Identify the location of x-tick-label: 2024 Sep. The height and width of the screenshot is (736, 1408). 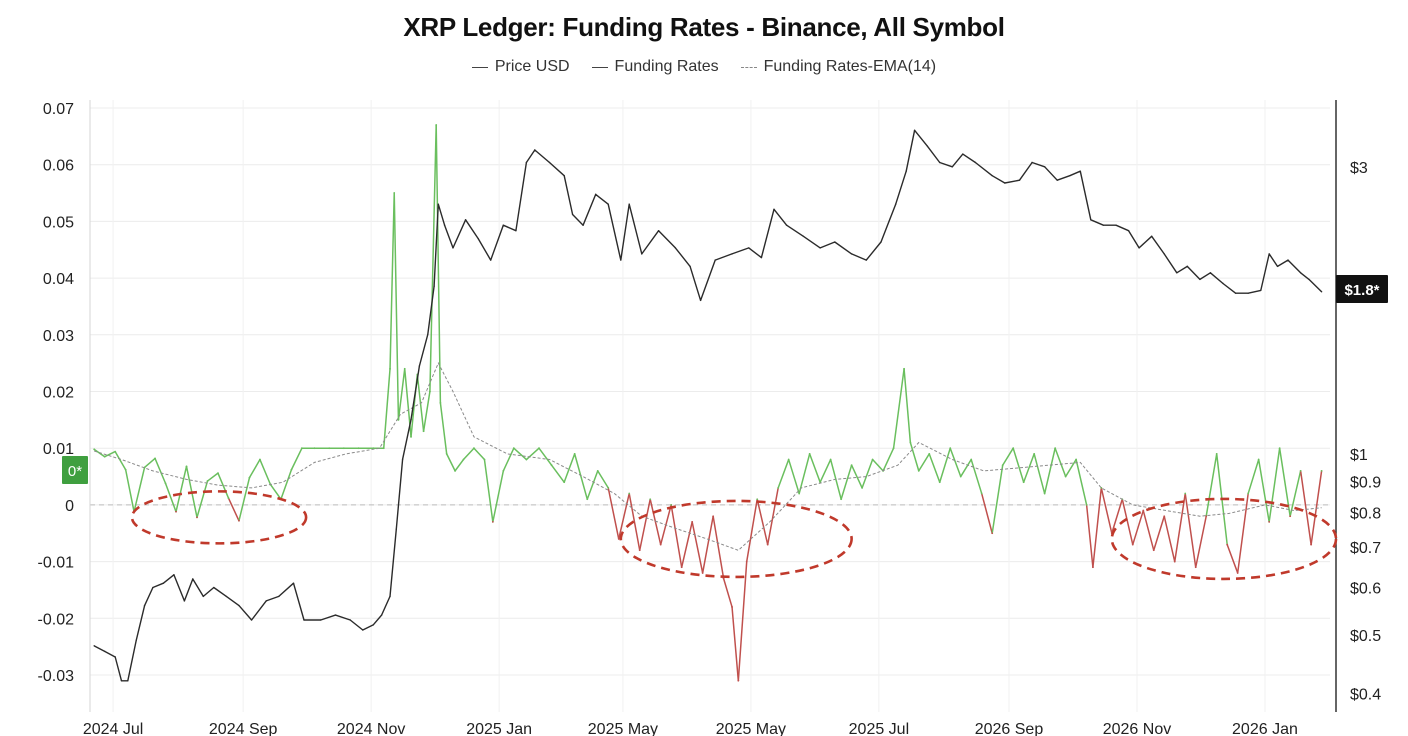
(243, 728).